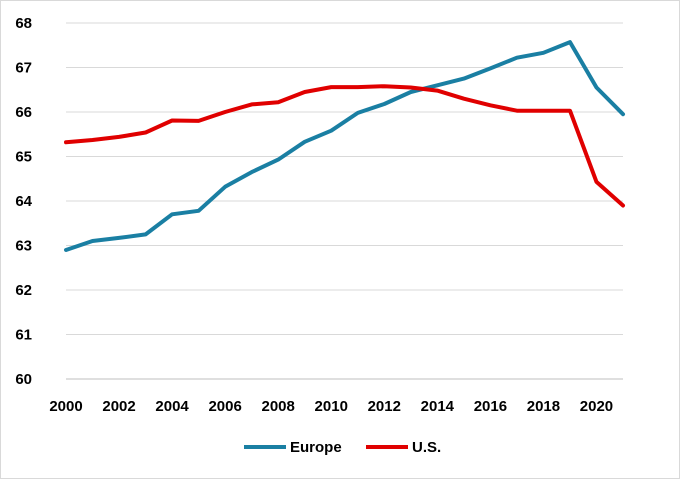  I want to click on x-tick-label: 2006, so click(224, 406).